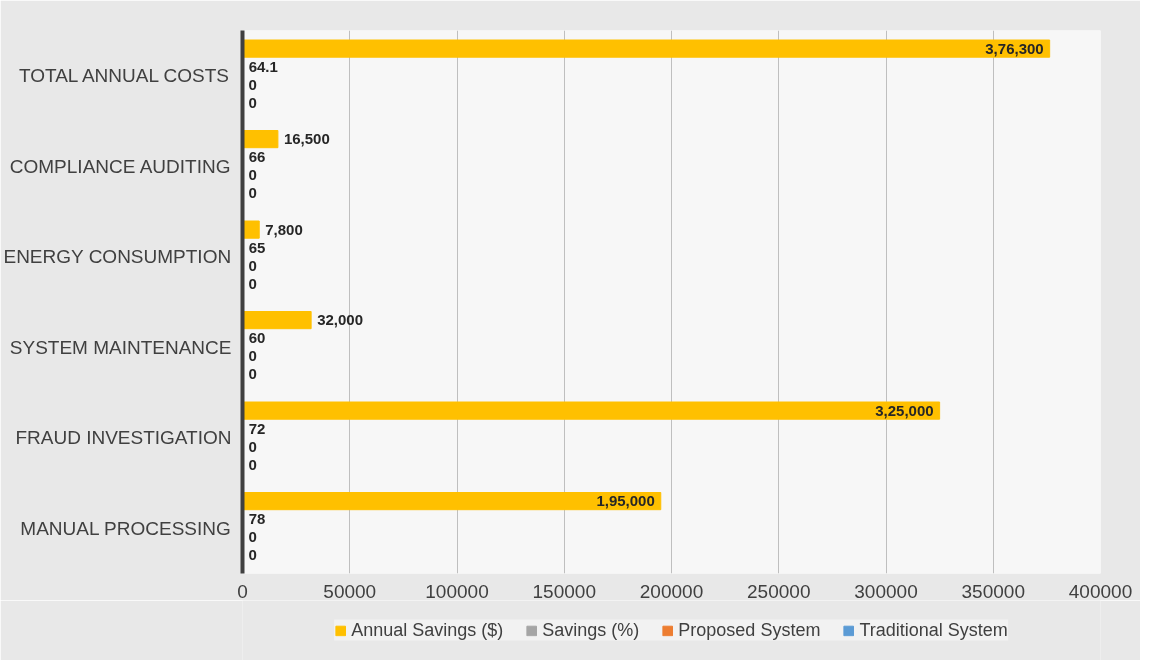  What do you see at coordinates (933, 630) in the screenshot?
I see `legend-label: Traditional System` at bounding box center [933, 630].